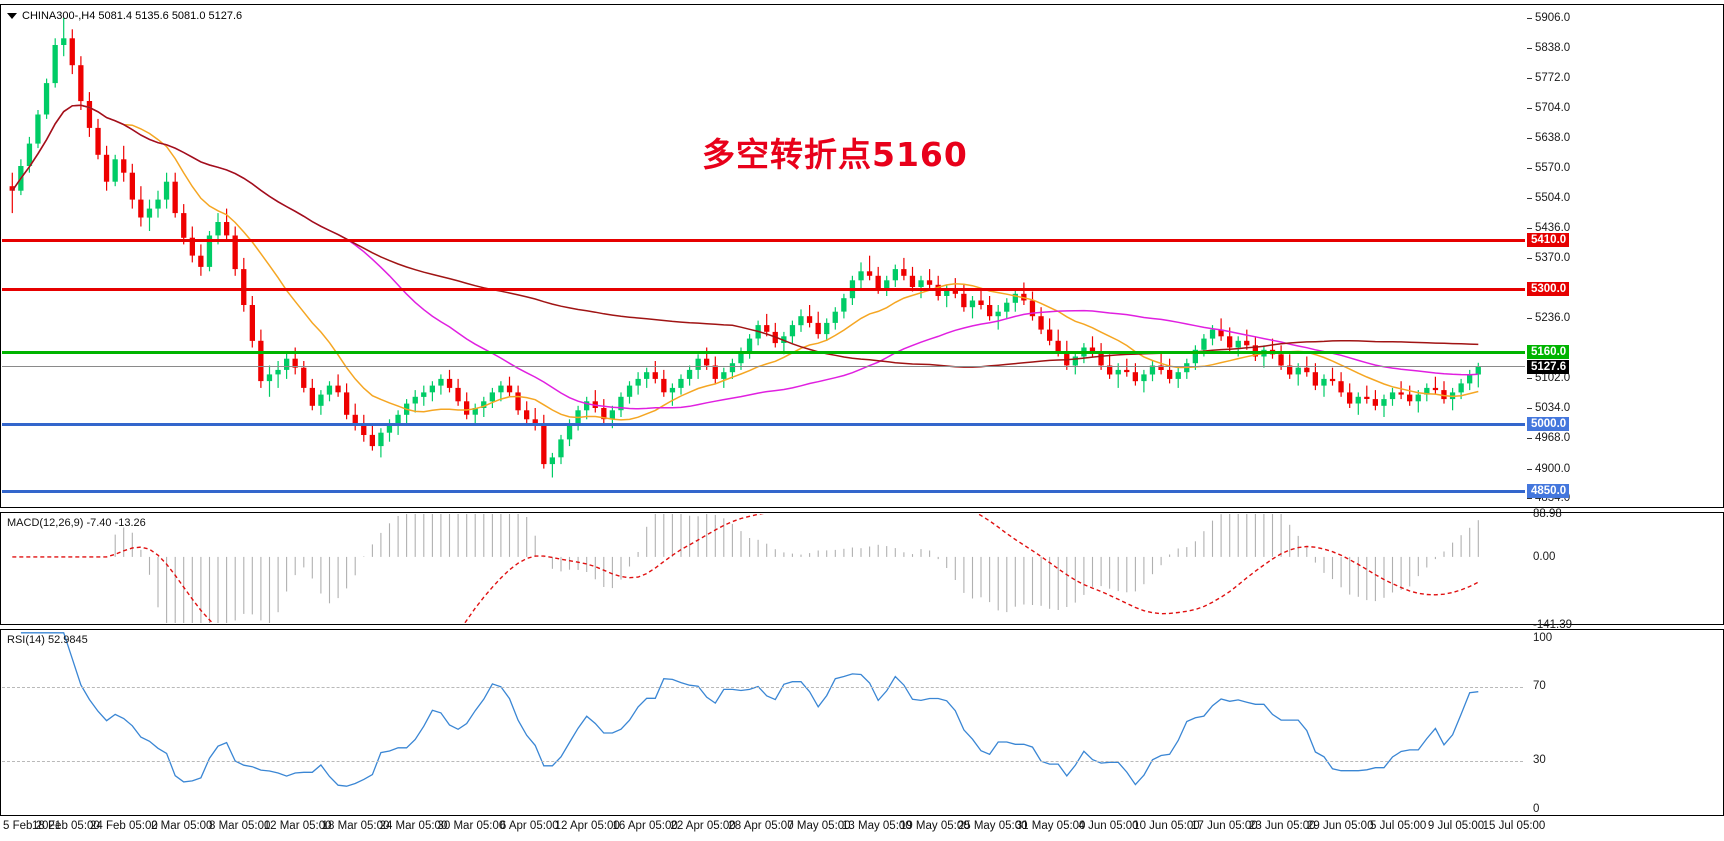 The image size is (1724, 841). What do you see at coordinates (355, 826) in the screenshot?
I see `time-label: 18 Mar 05:00` at bounding box center [355, 826].